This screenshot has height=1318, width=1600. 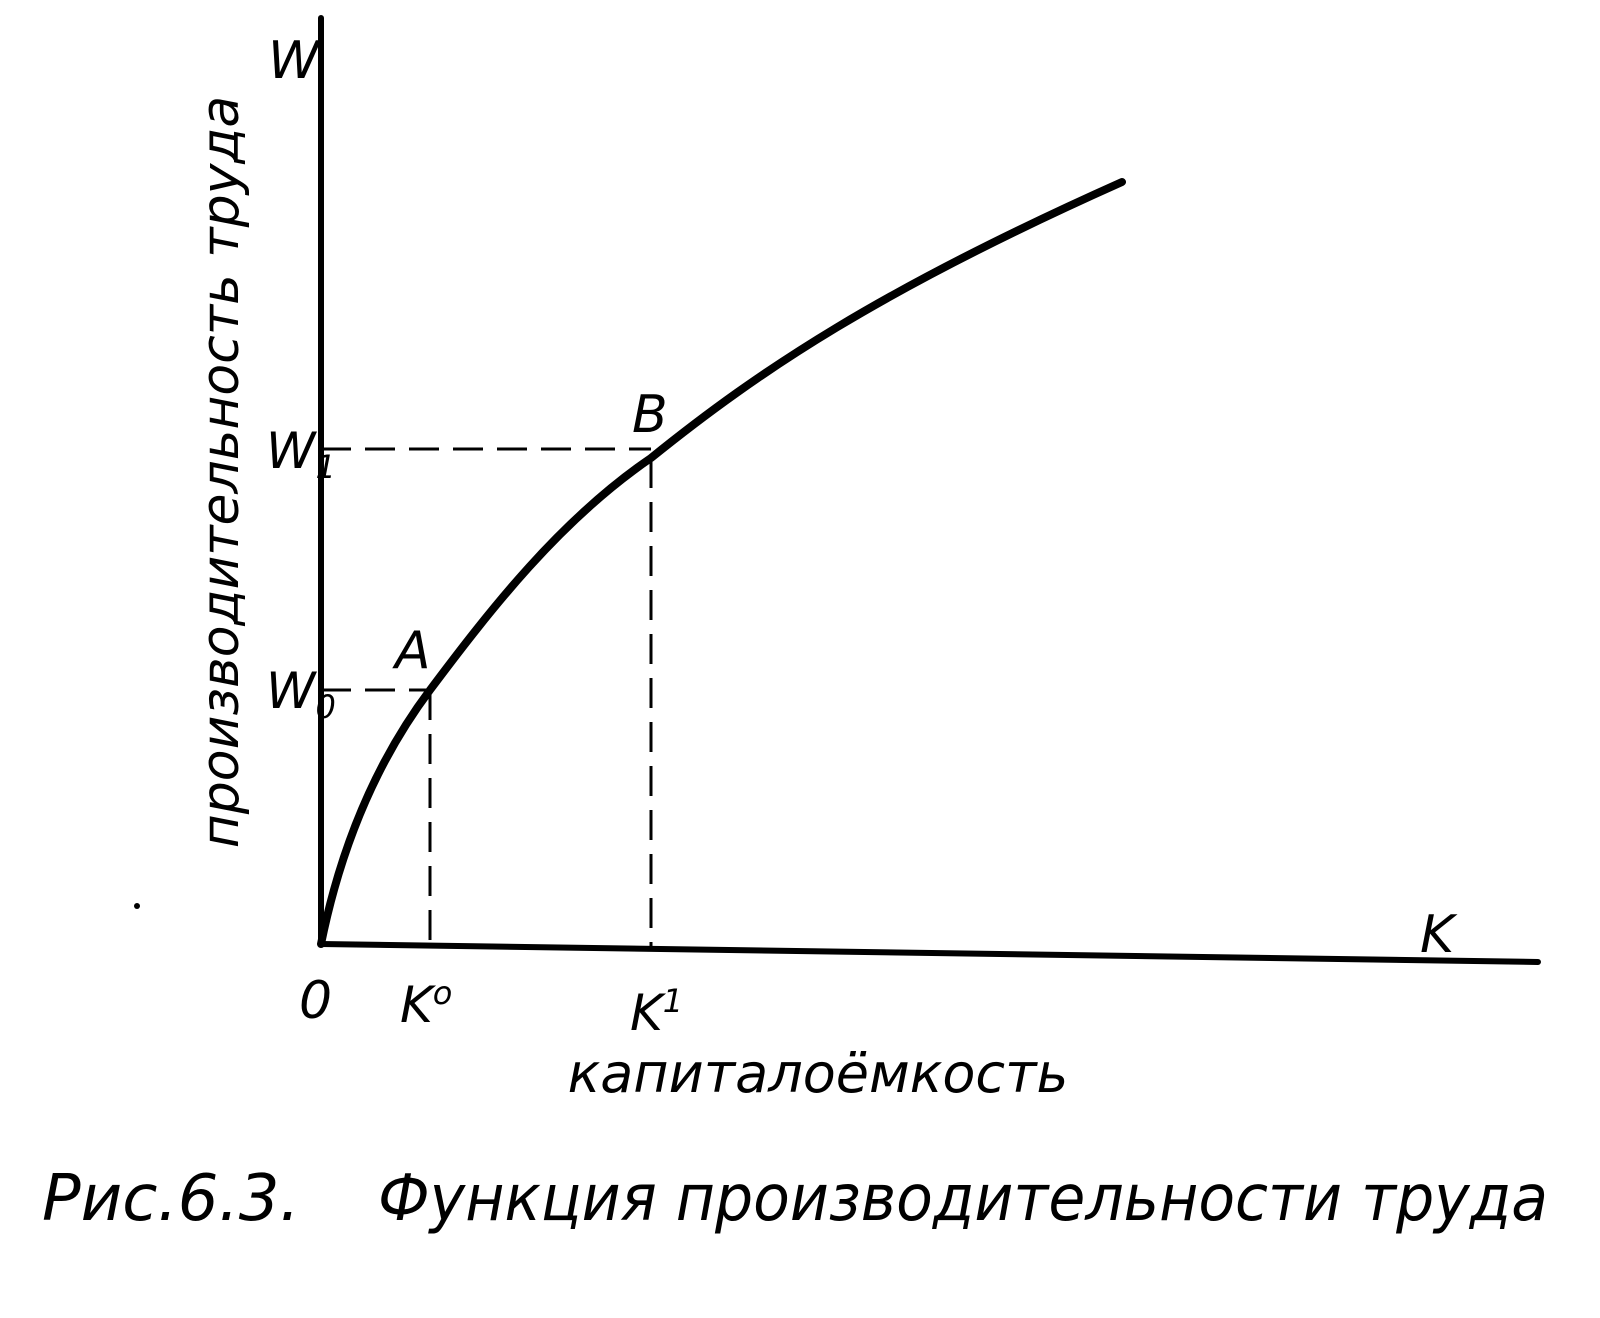 What do you see at coordinates (648, 1013) in the screenshot?
I see `k1-label-main: K` at bounding box center [648, 1013].